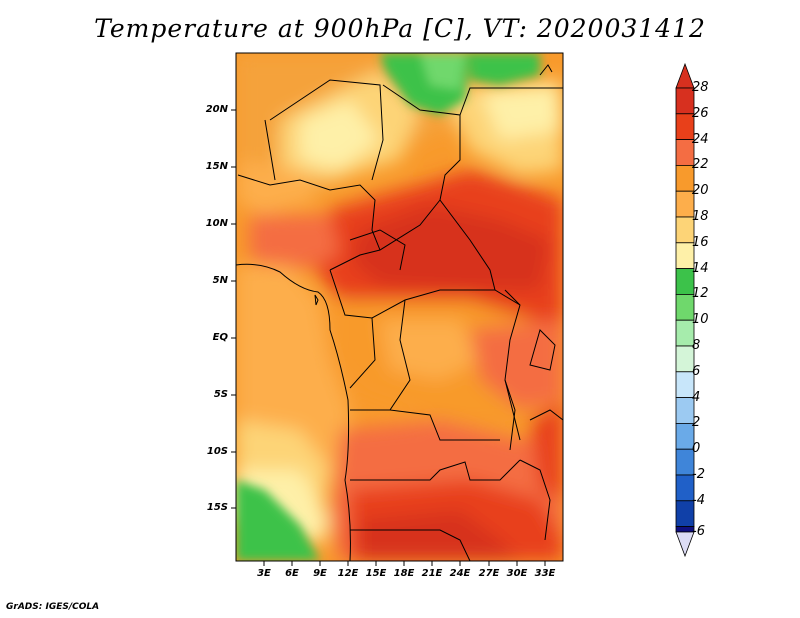  Describe the element at coordinates (292, 573) in the screenshot. I see `lon-label-6e: 6E` at that location.